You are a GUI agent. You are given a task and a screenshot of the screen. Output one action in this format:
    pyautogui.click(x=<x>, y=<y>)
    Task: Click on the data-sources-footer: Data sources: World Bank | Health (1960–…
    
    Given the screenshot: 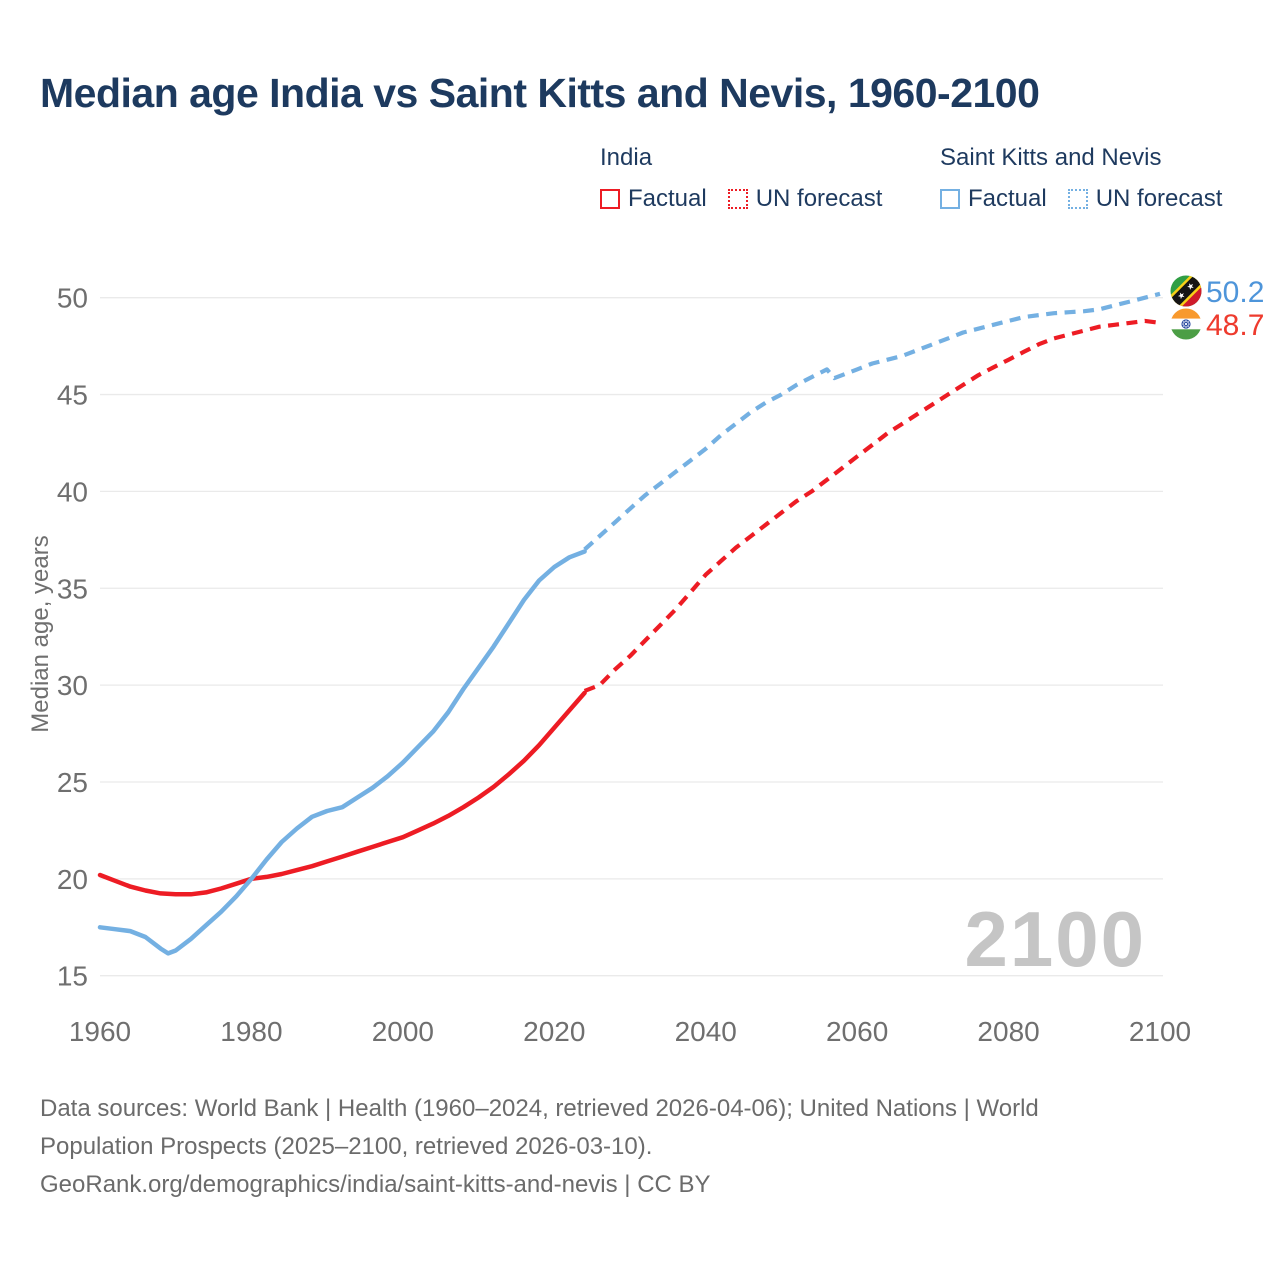 What is the action you would take?
    pyautogui.click(x=539, y=1147)
    